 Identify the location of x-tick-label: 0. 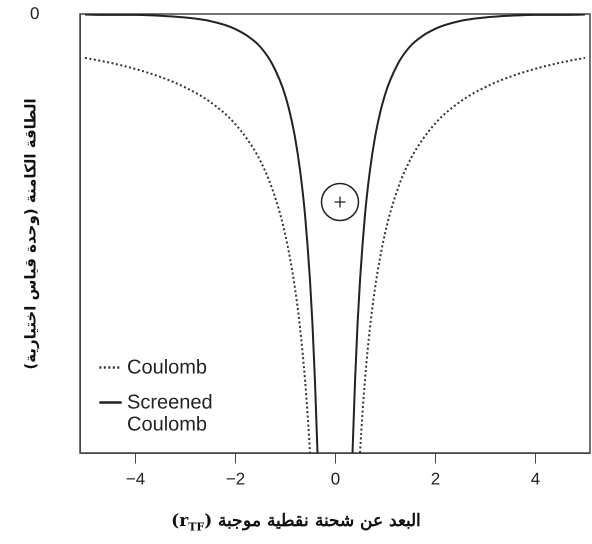
(335, 479).